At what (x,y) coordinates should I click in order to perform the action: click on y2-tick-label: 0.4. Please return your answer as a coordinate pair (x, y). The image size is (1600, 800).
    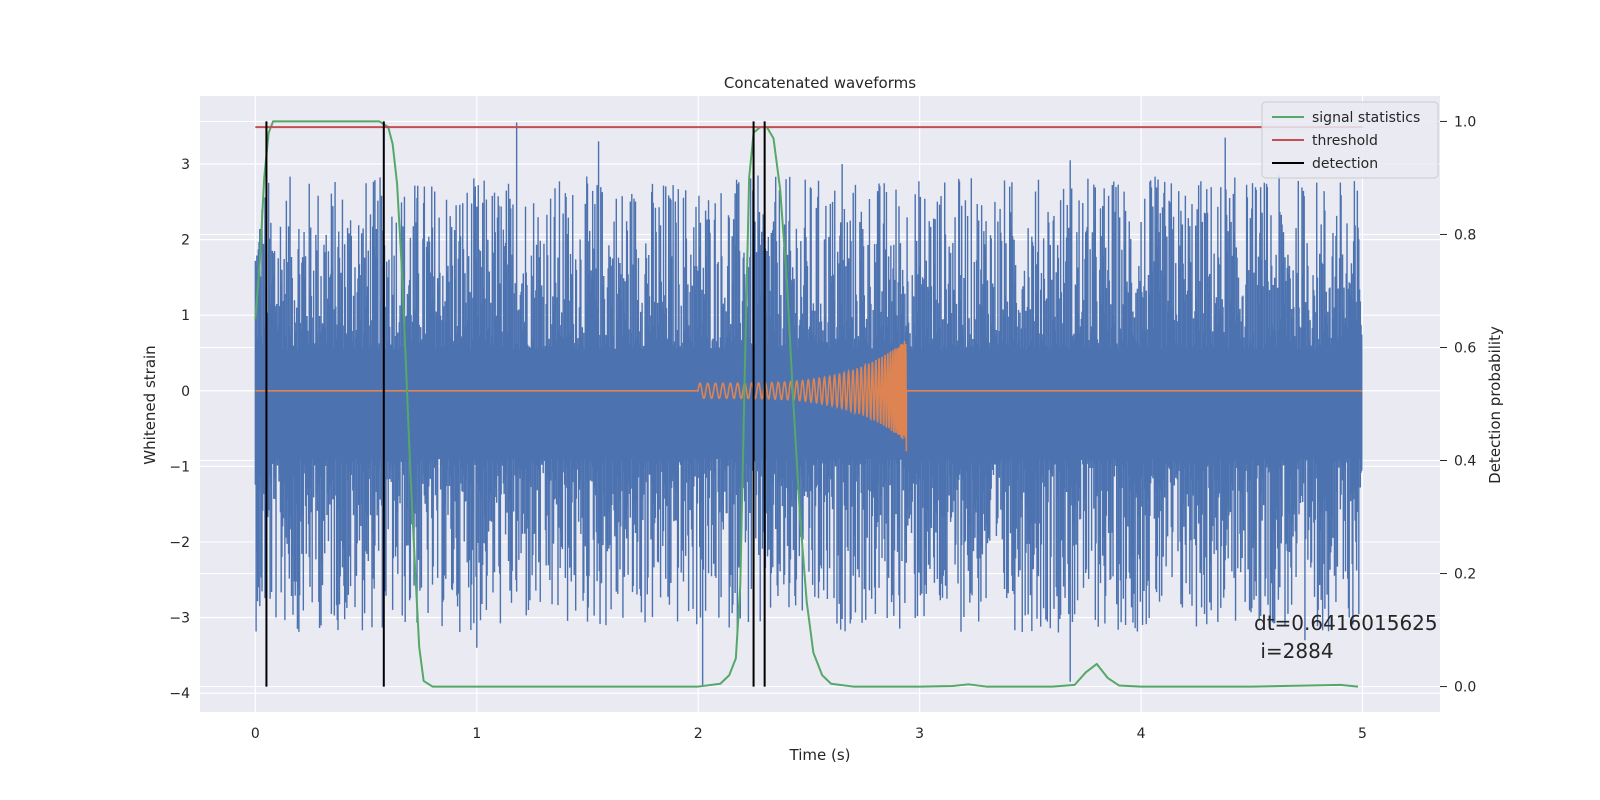
    Looking at the image, I should click on (1465, 462).